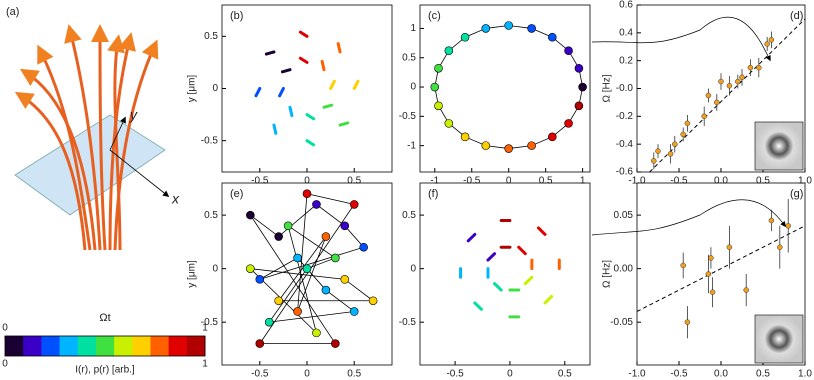 The width and height of the screenshot is (814, 380). Describe the element at coordinates (434, 16) in the screenshot. I see `panel-label: (c)` at that location.